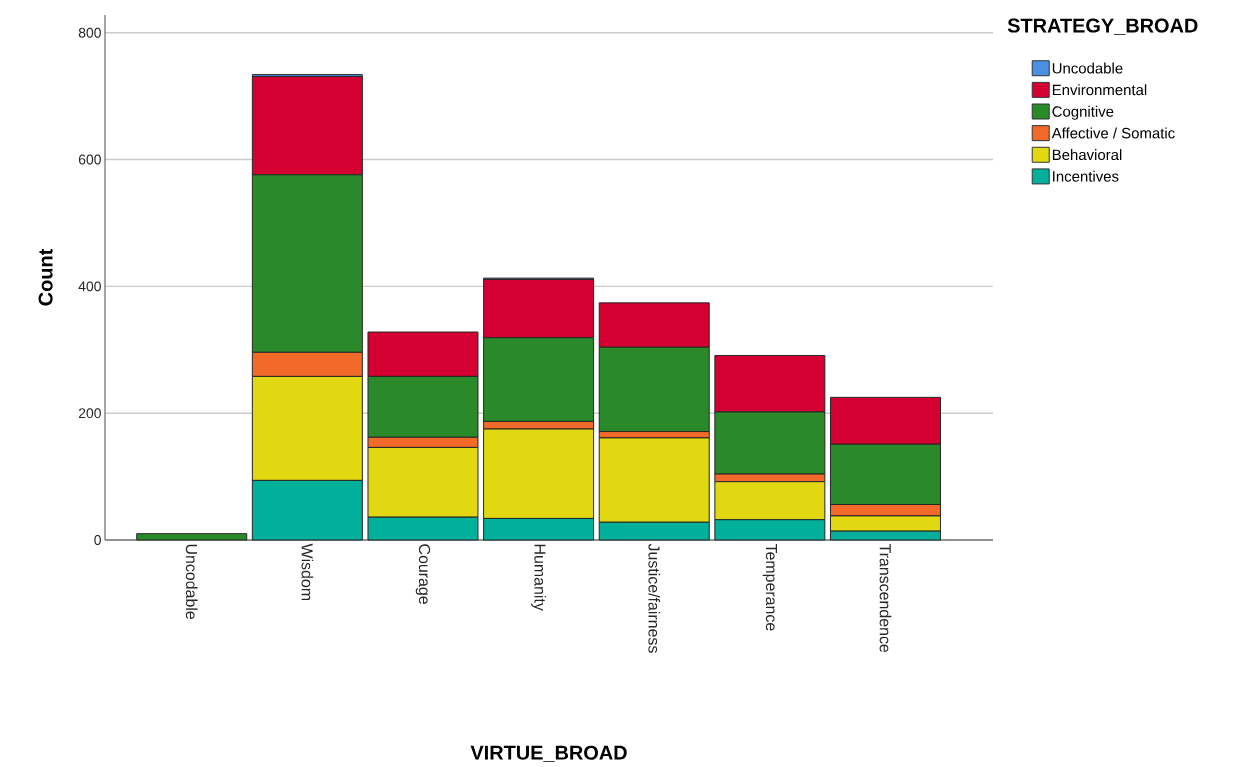 The image size is (1252, 767). I want to click on x-tick-label: Humanity, so click(539, 577).